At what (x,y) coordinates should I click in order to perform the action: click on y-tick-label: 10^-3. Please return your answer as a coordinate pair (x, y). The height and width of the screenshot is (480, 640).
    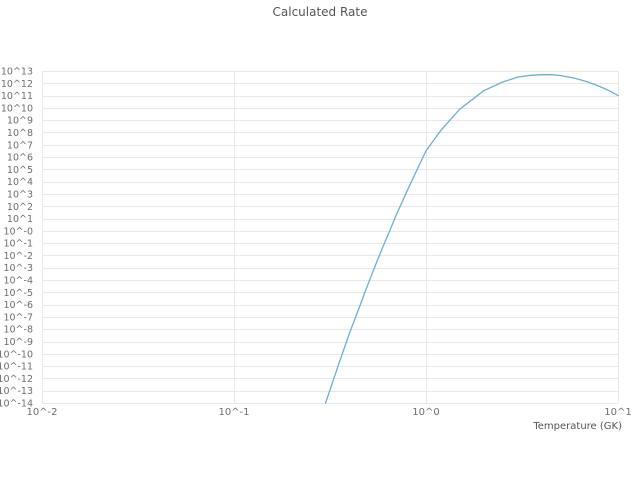
    Looking at the image, I should click on (18, 268).